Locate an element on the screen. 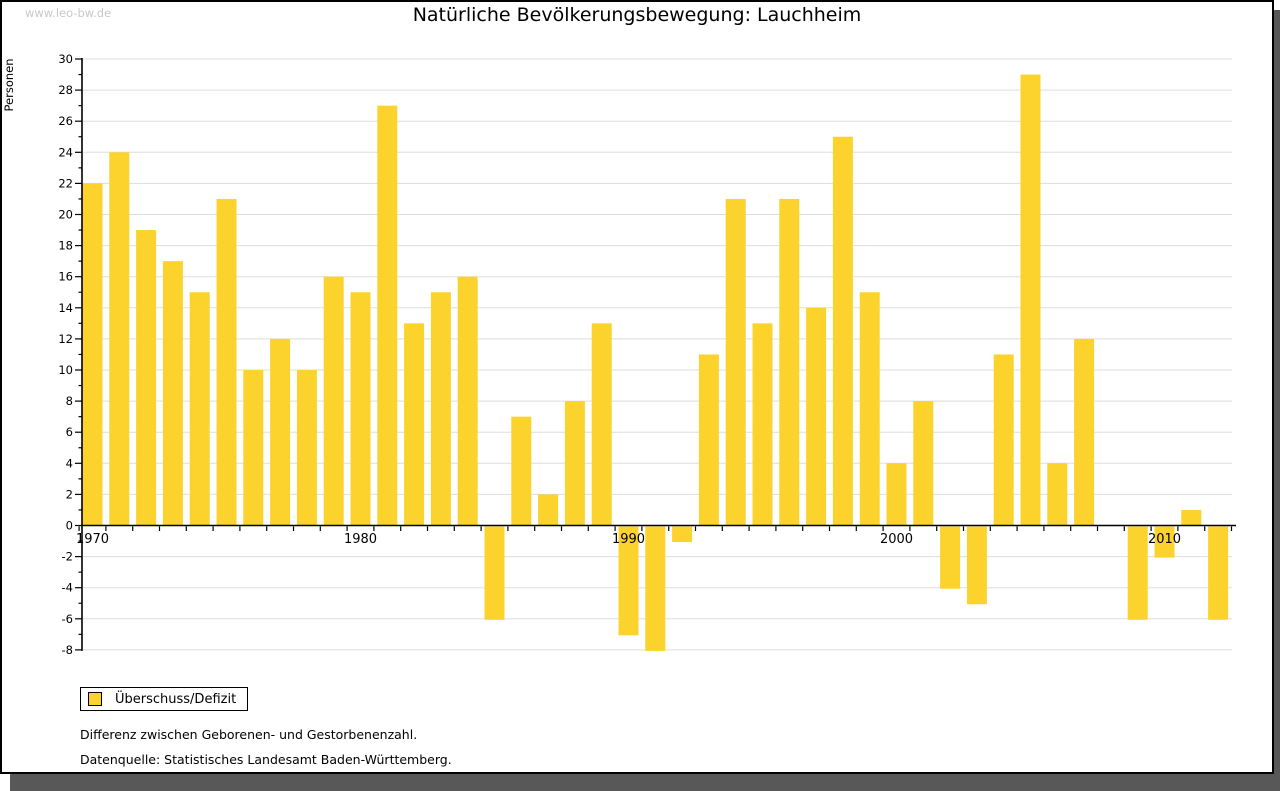 This screenshot has width=1280, height=791. x-tick-label: 1990 is located at coordinates (628, 539).